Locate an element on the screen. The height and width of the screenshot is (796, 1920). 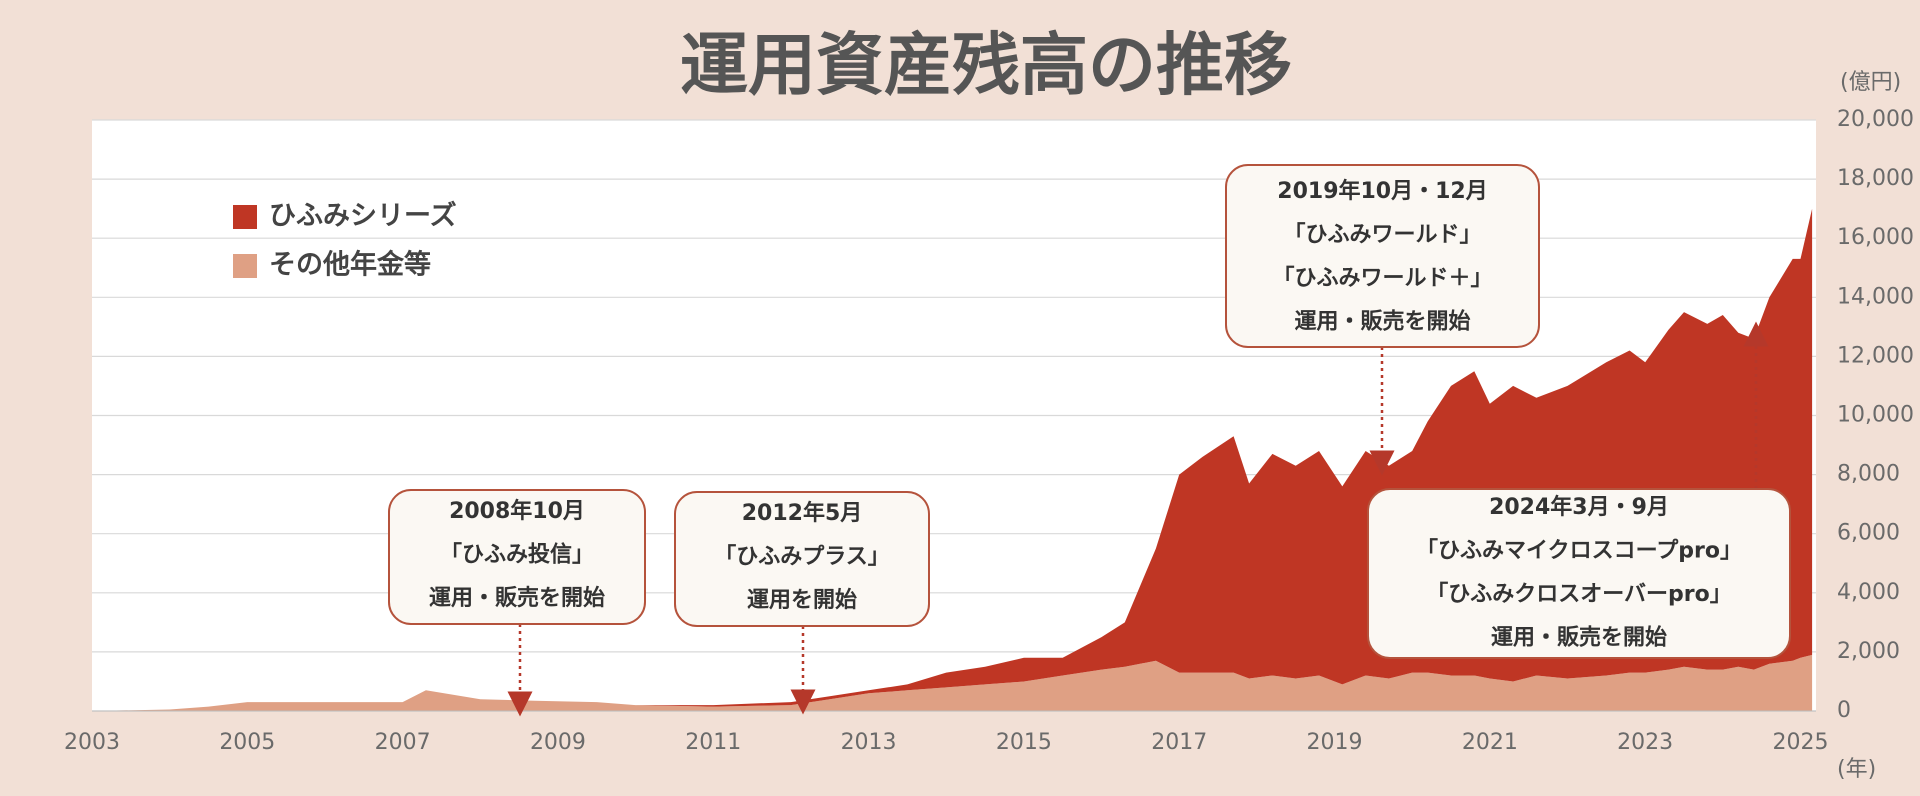
area is located at coordinates (952, 682).